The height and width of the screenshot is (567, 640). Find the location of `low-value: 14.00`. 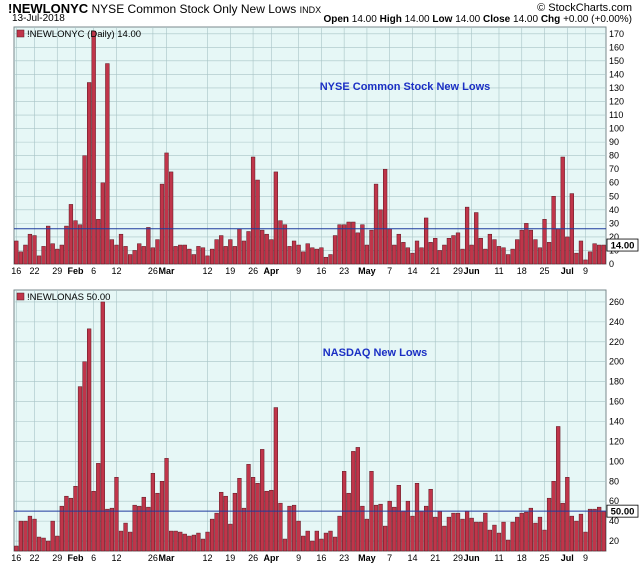

low-value: 14.00 is located at coordinates (468, 19).